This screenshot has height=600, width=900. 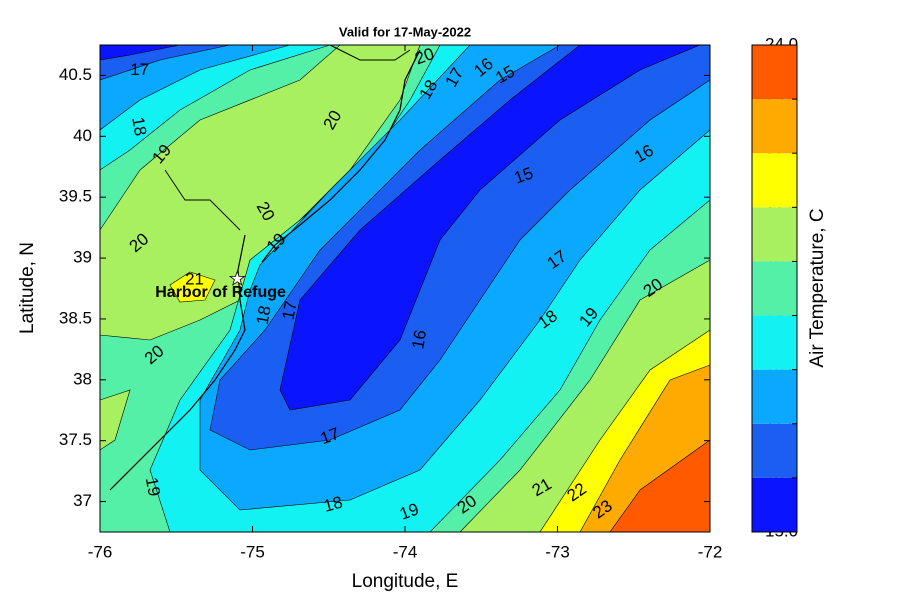 I want to click on y-tick-label: 39.5, so click(x=75, y=196).